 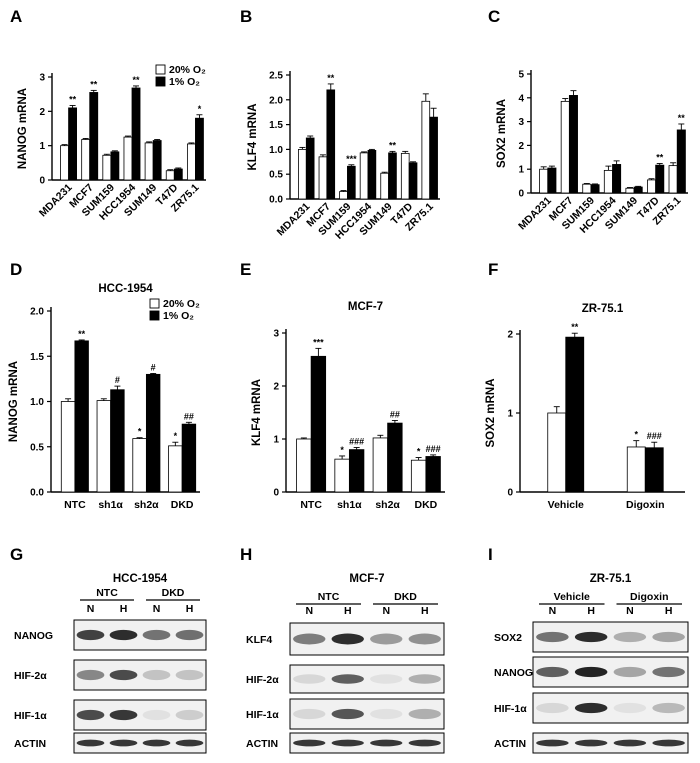 What do you see at coordinates (245, 269) in the screenshot?
I see `panel-letter: E` at bounding box center [245, 269].